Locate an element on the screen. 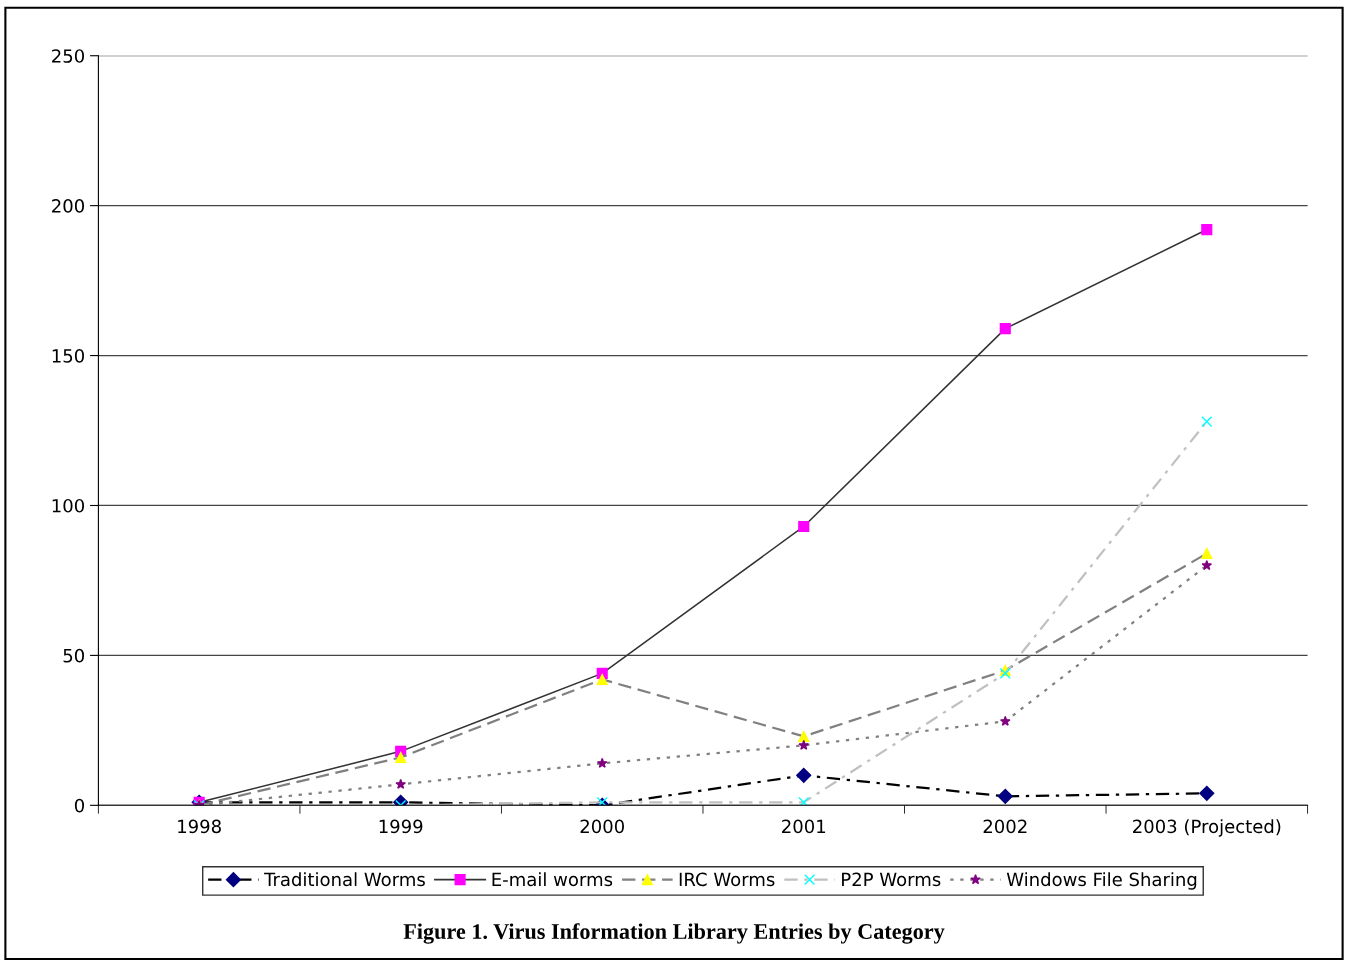 Image resolution: width=1348 pixels, height=961 pixels. y-tick-label: 50 is located at coordinates (74, 655).